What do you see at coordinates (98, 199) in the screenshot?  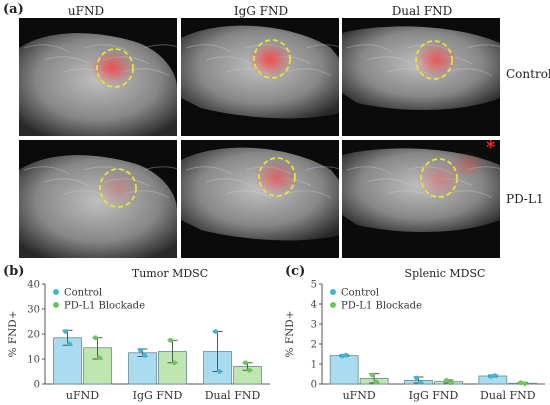 I see `tile-pdl1-ufnd` at bounding box center [98, 199].